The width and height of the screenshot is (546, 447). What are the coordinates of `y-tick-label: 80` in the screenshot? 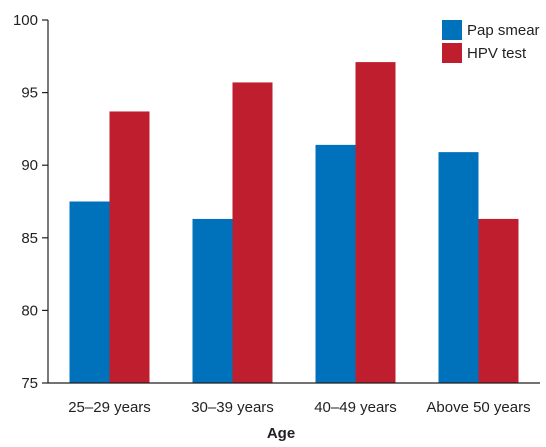 It's located at (29, 310).